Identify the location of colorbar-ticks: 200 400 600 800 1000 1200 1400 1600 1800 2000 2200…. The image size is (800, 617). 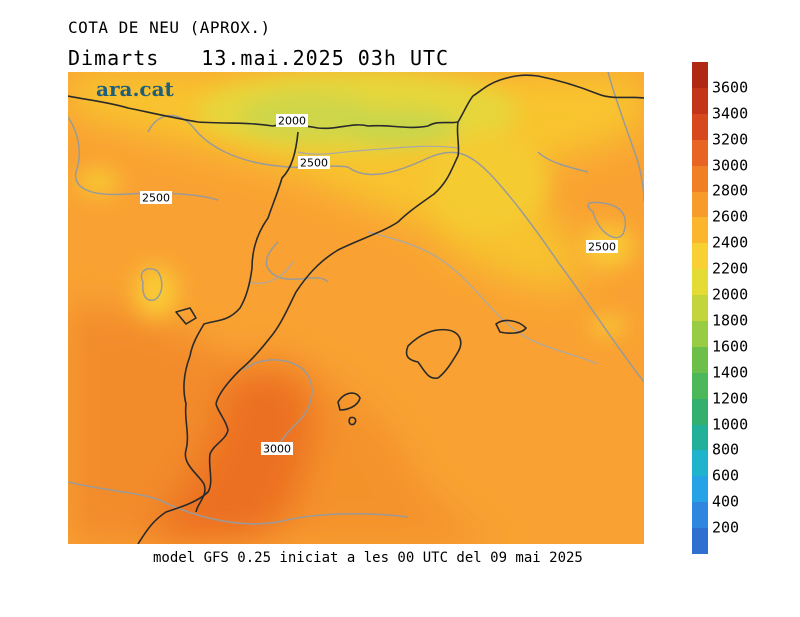
(752, 308).